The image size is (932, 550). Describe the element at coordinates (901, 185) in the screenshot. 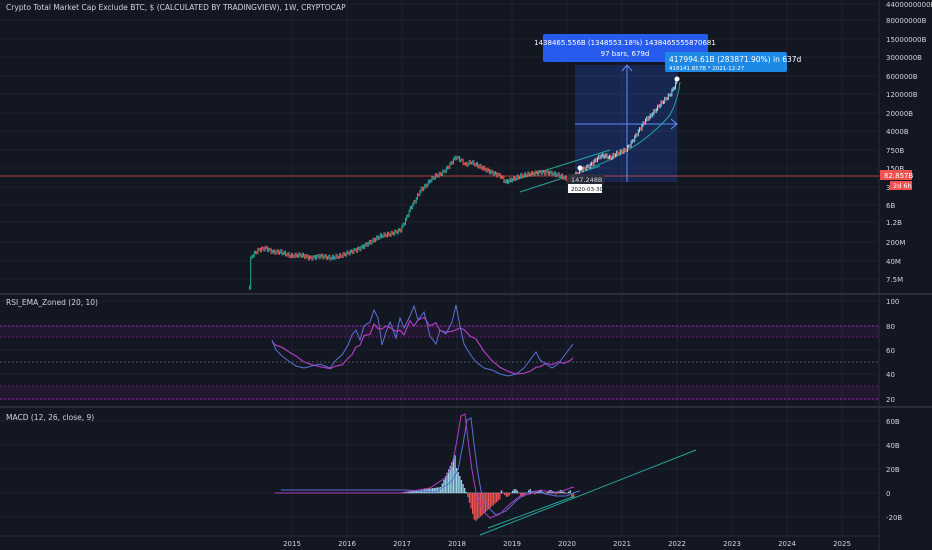

I see `countdown-badge: 2d 6h` at that location.